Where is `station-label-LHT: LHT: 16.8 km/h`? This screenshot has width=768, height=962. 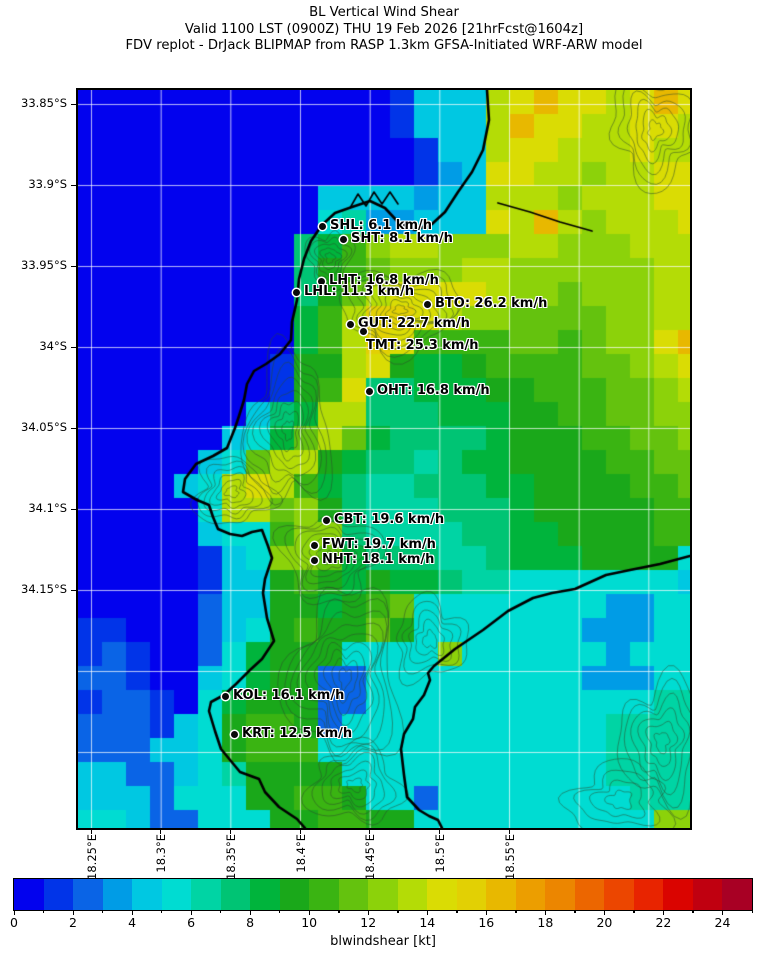 station-label-LHT: LHT: 16.8 km/h is located at coordinates (384, 280).